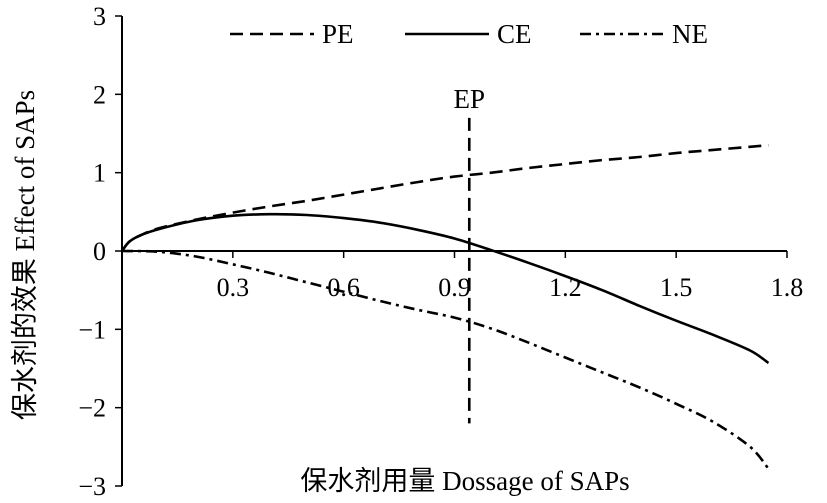 This screenshot has width=827, height=503. Describe the element at coordinates (343, 287) in the screenshot. I see `x-tick-label: 0.6` at that location.